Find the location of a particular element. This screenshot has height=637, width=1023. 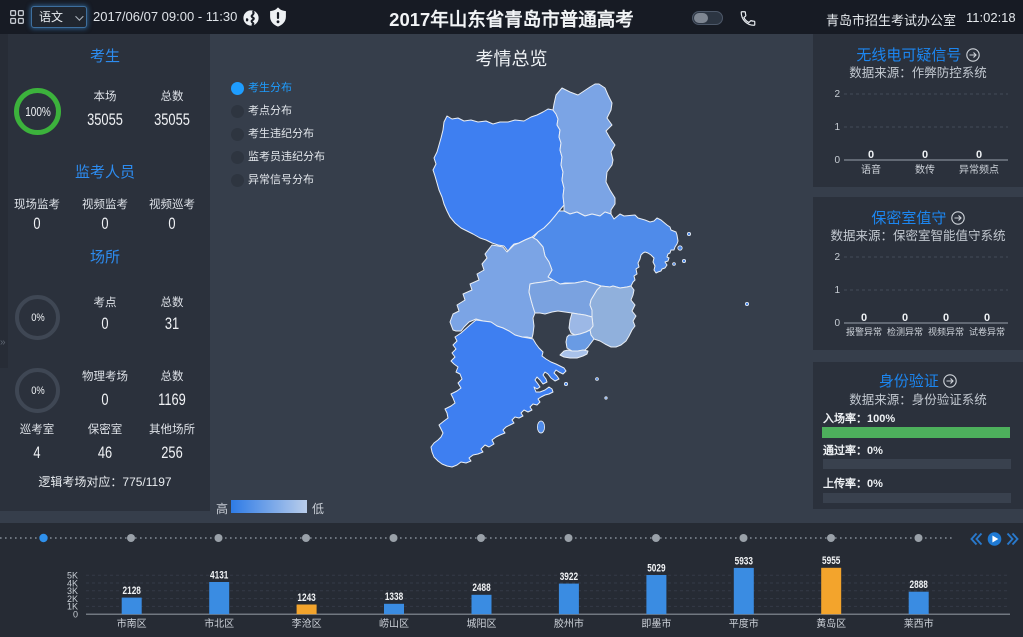

svg-text: 报警异常 is located at coordinates (864, 331).